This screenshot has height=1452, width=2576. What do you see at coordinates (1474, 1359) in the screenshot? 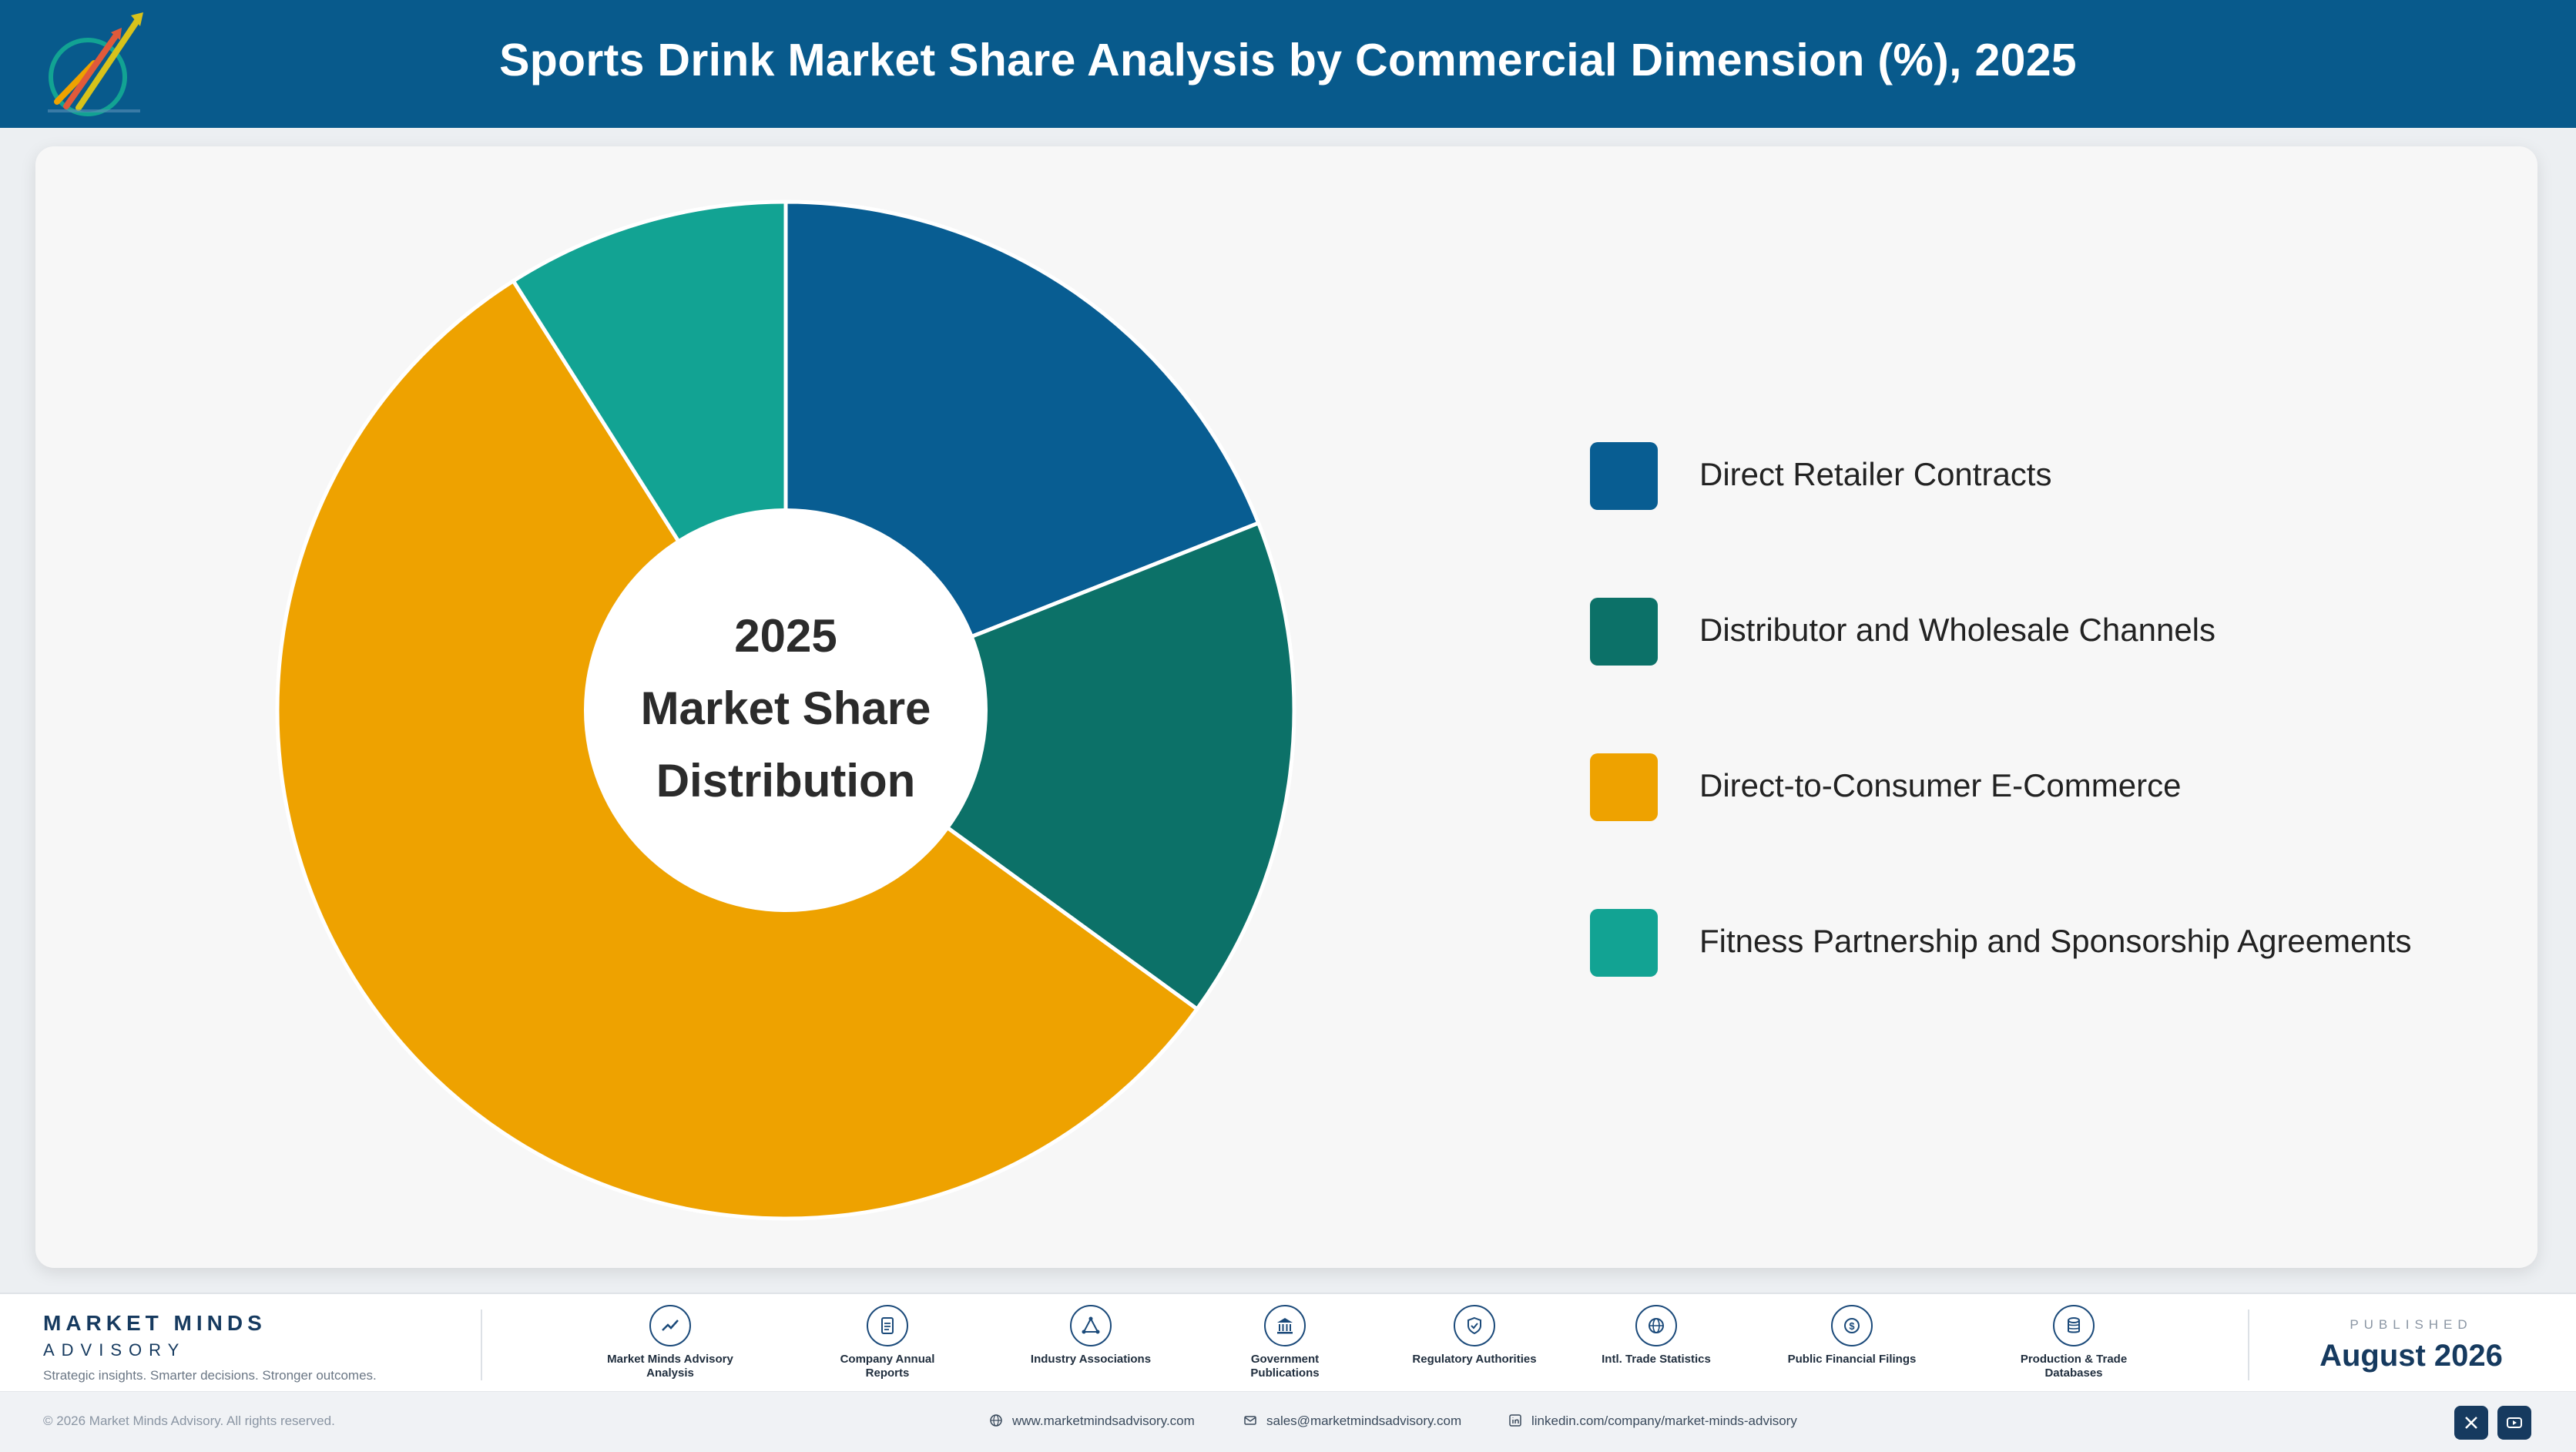
I see `source-label: Regulatory Authorities` at bounding box center [1474, 1359].